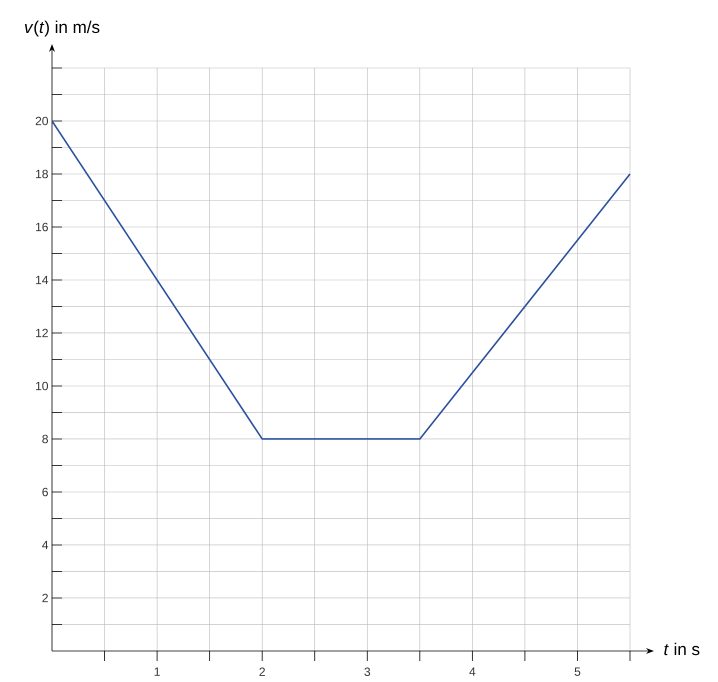 This screenshot has height=682, width=718. Describe the element at coordinates (682, 649) in the screenshot. I see `x-axis-title: t in s` at that location.